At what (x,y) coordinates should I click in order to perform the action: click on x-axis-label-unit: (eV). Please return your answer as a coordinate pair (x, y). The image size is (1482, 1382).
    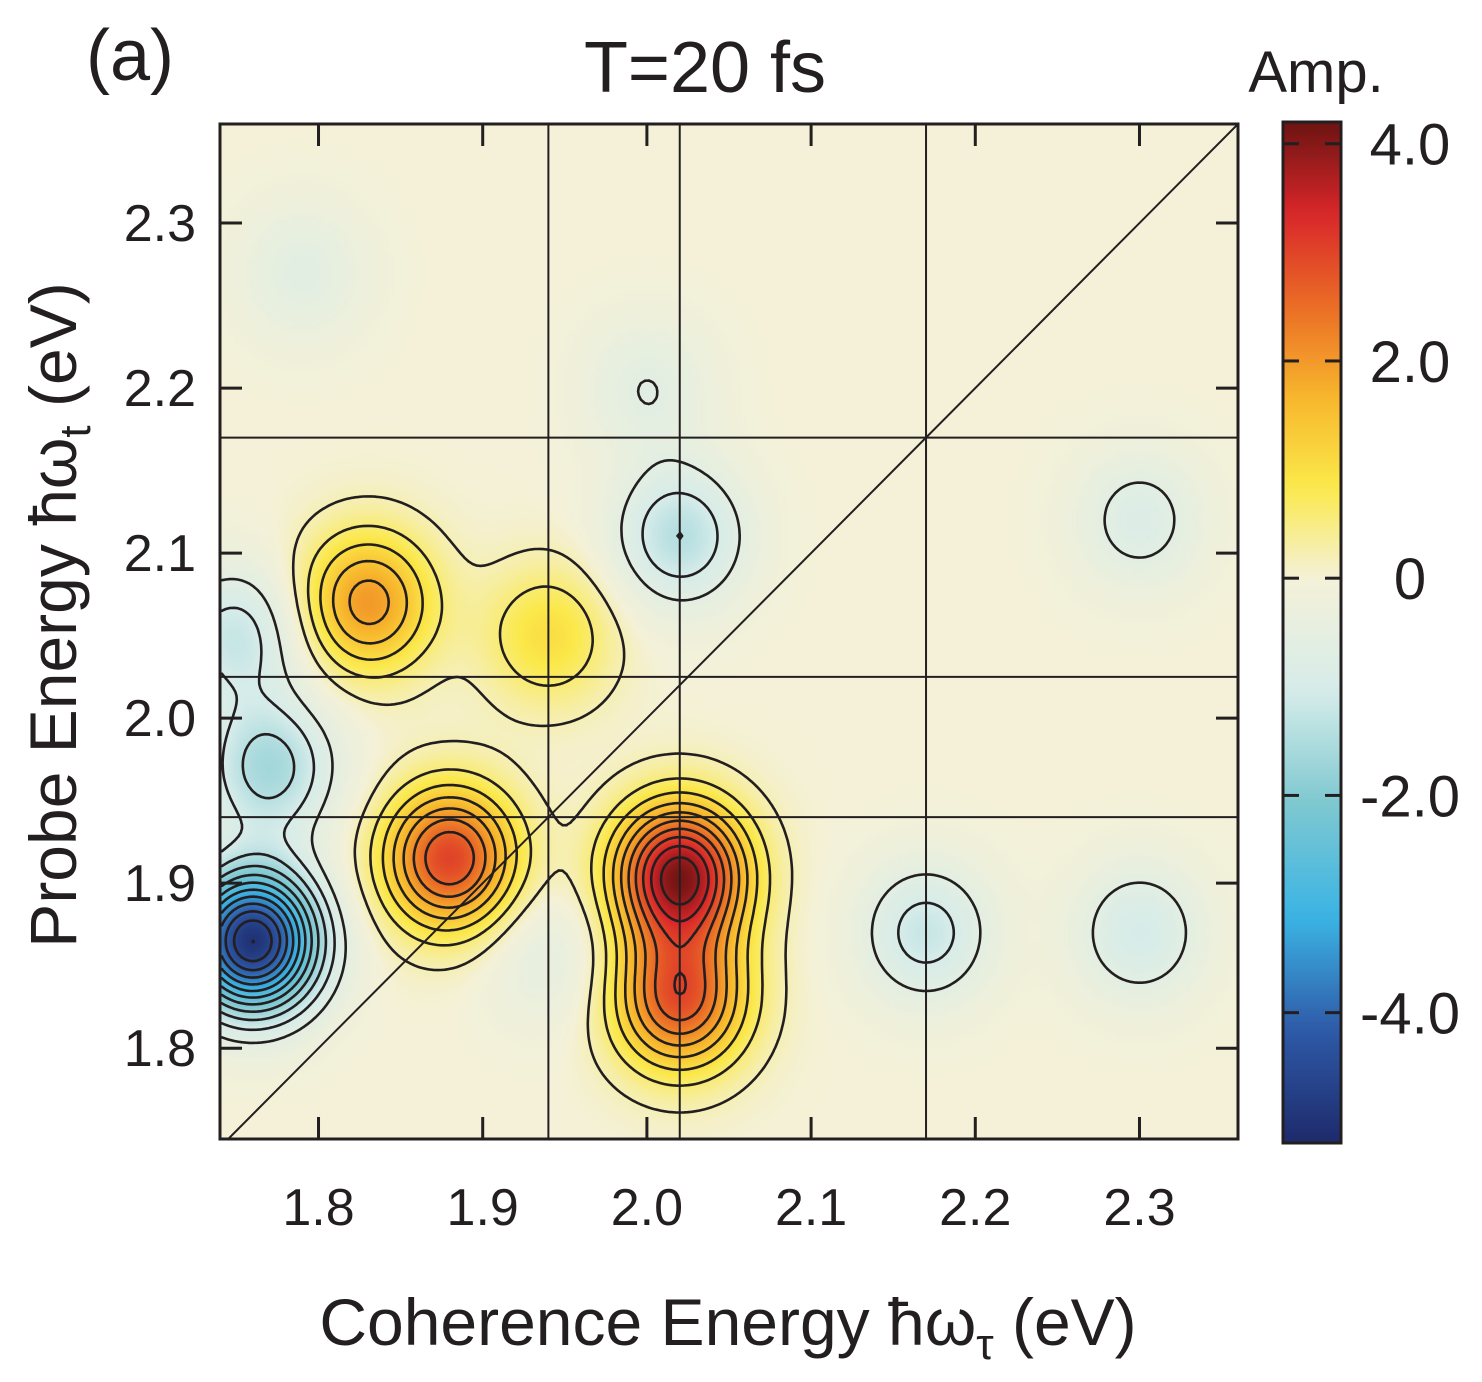
    Looking at the image, I should click on (1065, 1322).